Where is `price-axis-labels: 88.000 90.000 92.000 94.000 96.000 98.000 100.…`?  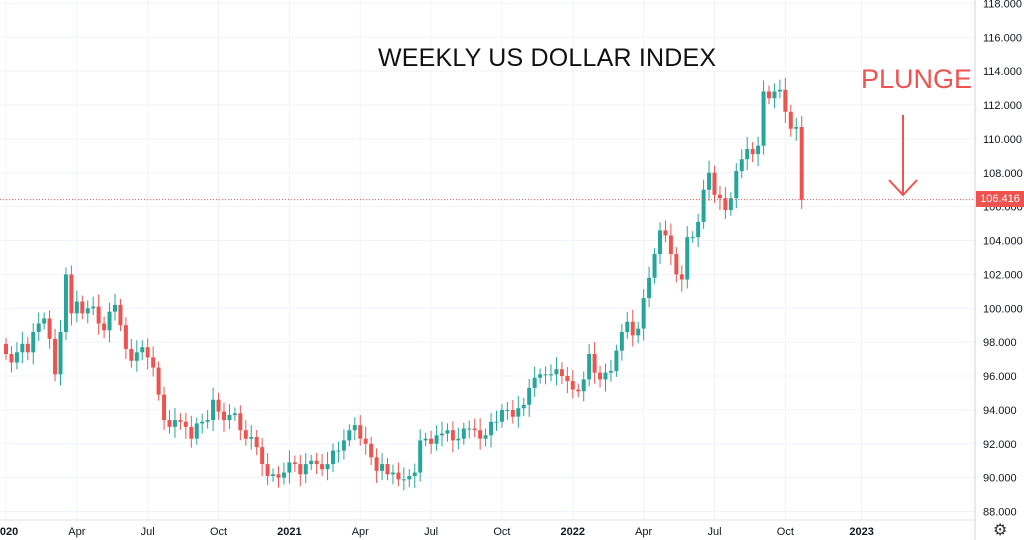
price-axis-labels: 88.000 90.000 92.000 94.000 96.000 98.000 100.… is located at coordinates (1003, 259).